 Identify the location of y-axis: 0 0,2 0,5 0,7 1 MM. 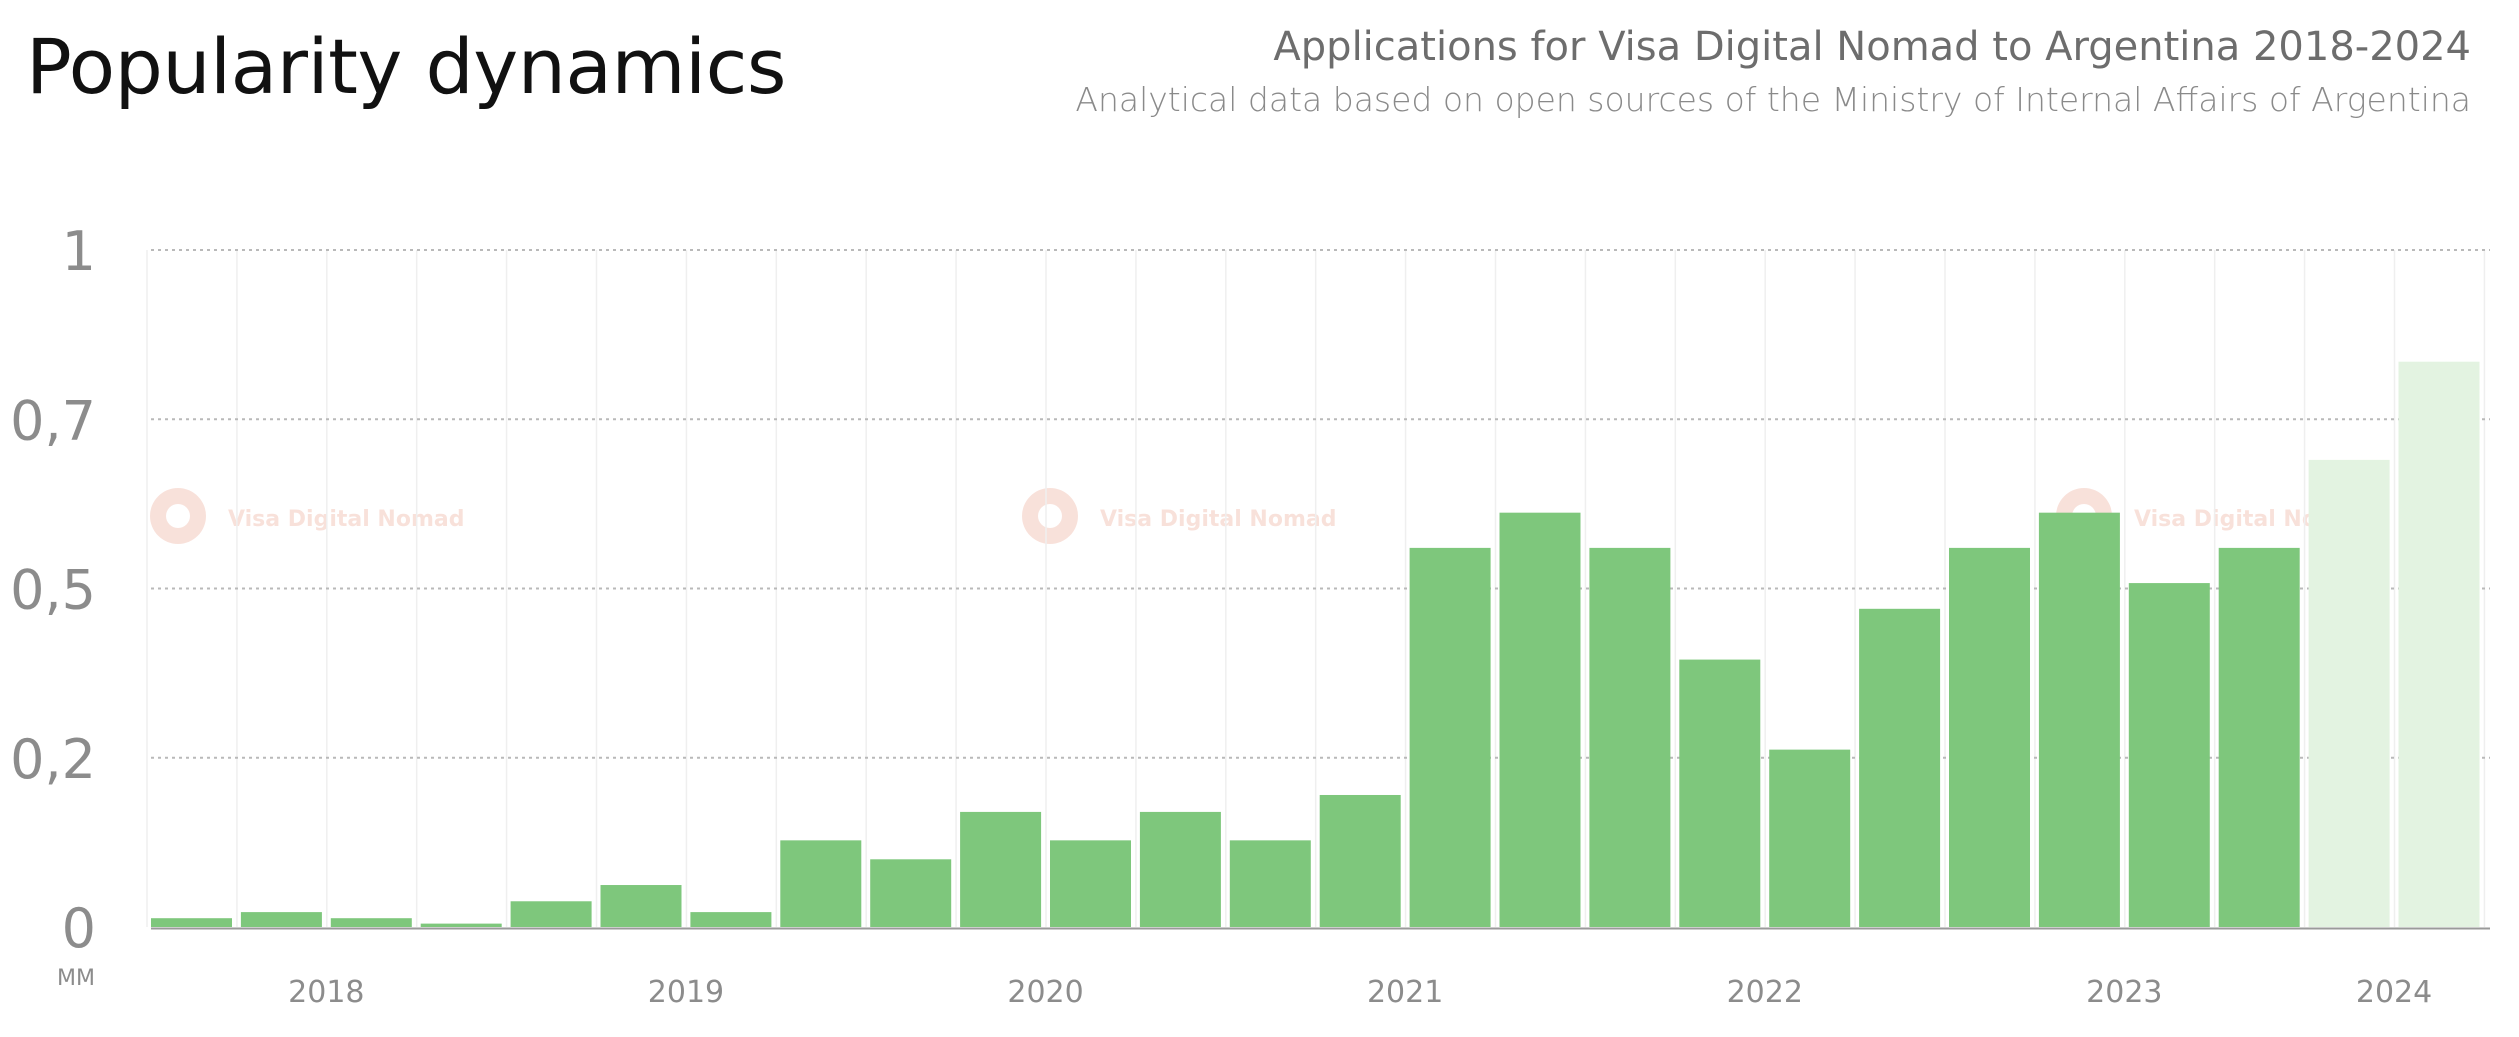
(53, 605).